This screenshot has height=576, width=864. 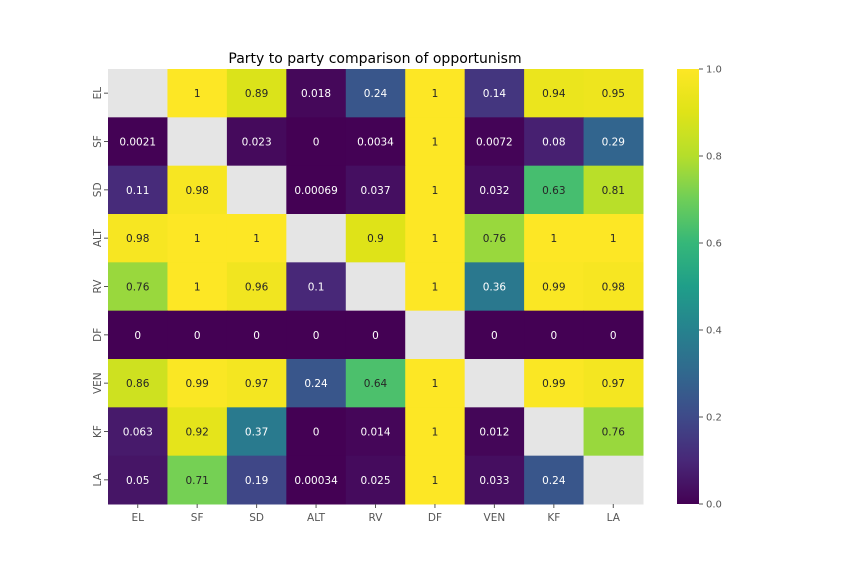 I want to click on colorbar-tick-label: 0.0, so click(x=714, y=505).